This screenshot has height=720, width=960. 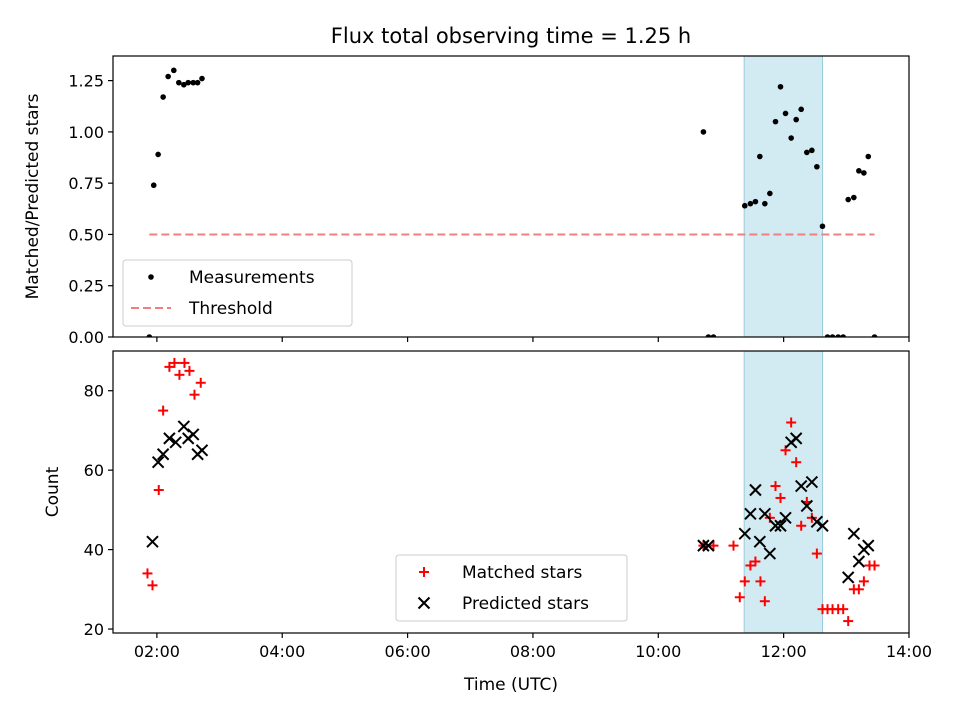 I want to click on y-tick-label: 60, so click(x=94, y=470).